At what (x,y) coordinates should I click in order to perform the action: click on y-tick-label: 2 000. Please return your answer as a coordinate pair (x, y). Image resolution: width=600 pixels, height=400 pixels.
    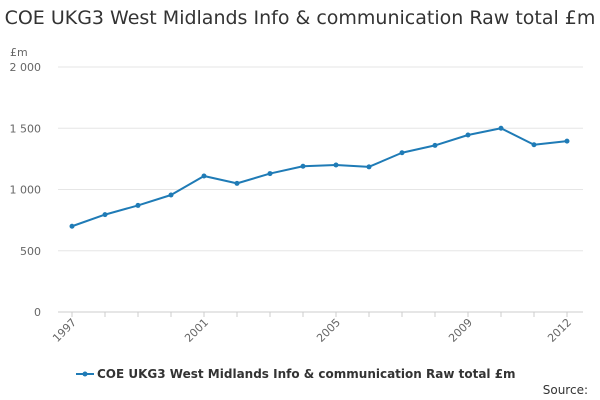
    Looking at the image, I should click on (26, 67).